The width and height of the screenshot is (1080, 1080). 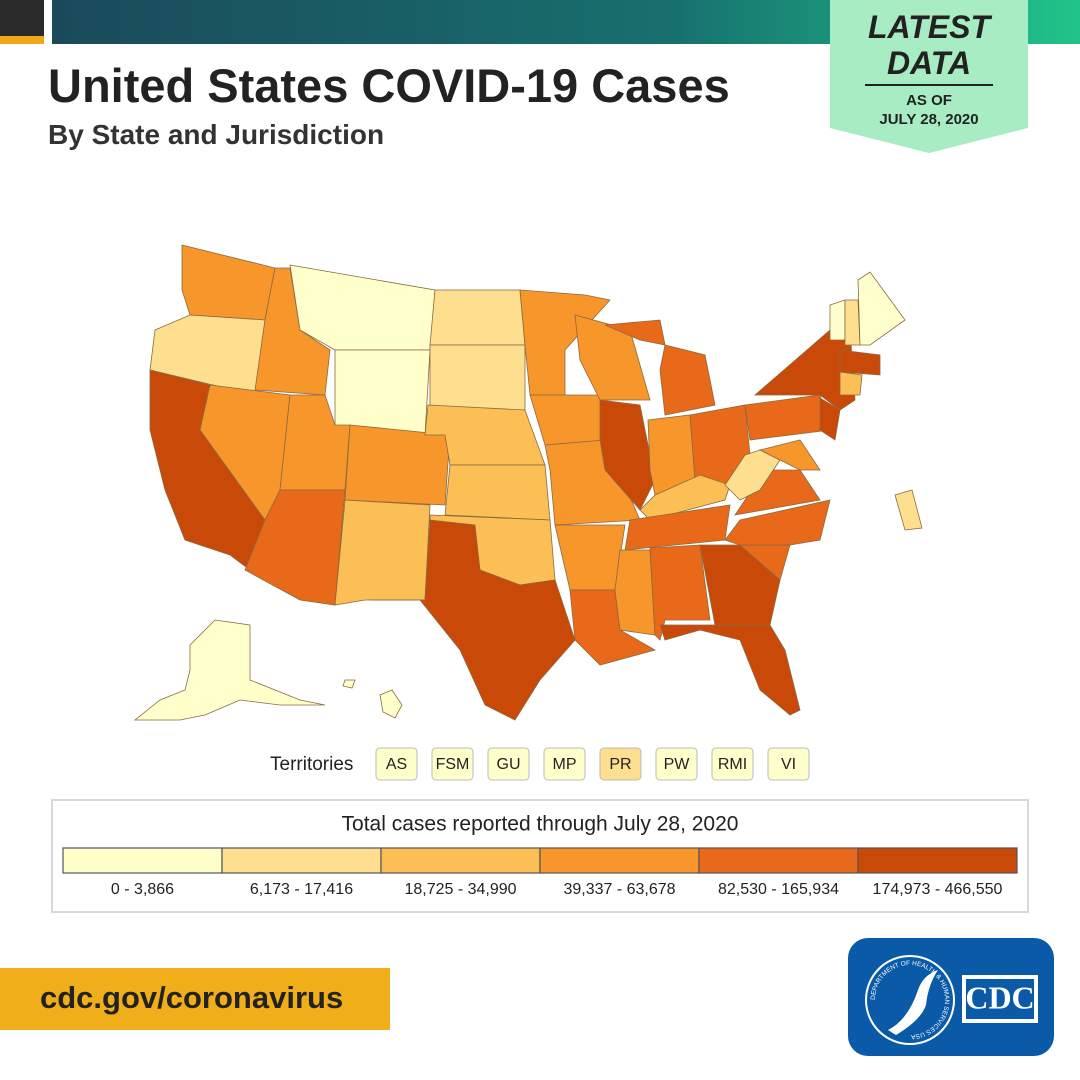 What do you see at coordinates (22, 18) in the screenshot?
I see `corner-block` at bounding box center [22, 18].